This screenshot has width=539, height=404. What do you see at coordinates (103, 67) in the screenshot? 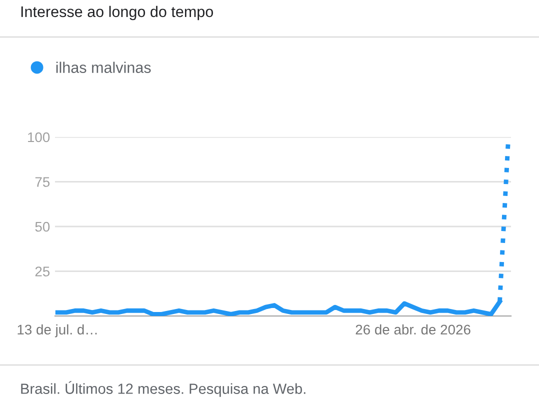
I see `legend-label: ilhas malvinas` at bounding box center [103, 67].